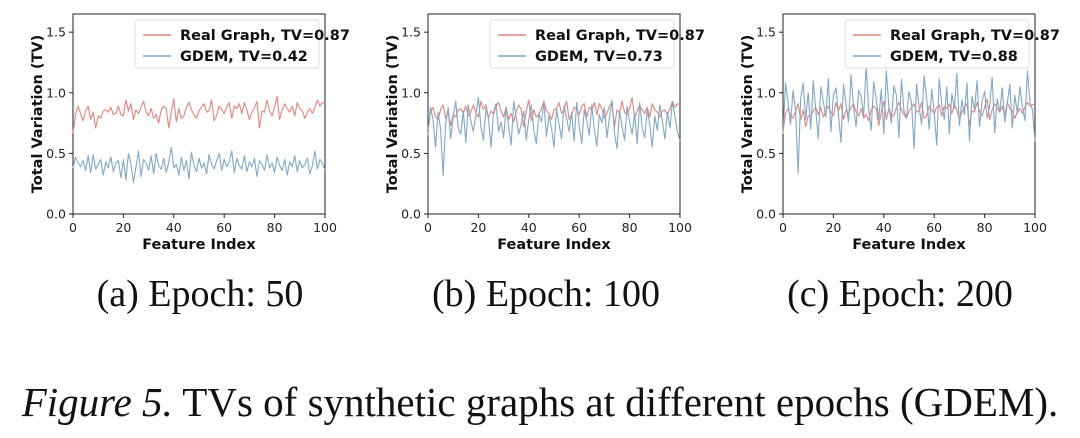 The image size is (1080, 438). What do you see at coordinates (900, 294) in the screenshot?
I see `subcaption-c: (c) Epoch: 200` at bounding box center [900, 294].